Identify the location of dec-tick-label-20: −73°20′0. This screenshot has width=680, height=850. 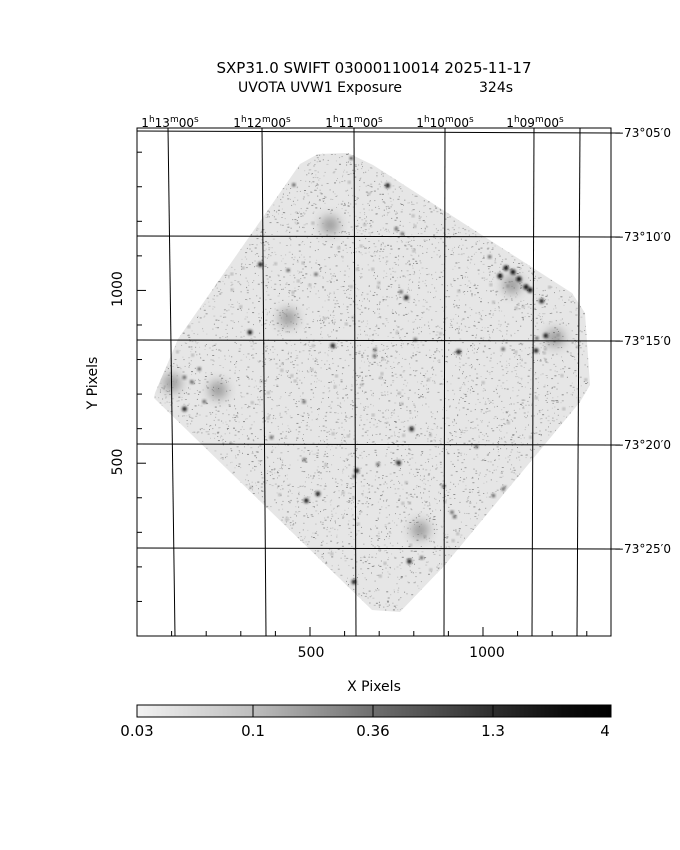
(642, 445).